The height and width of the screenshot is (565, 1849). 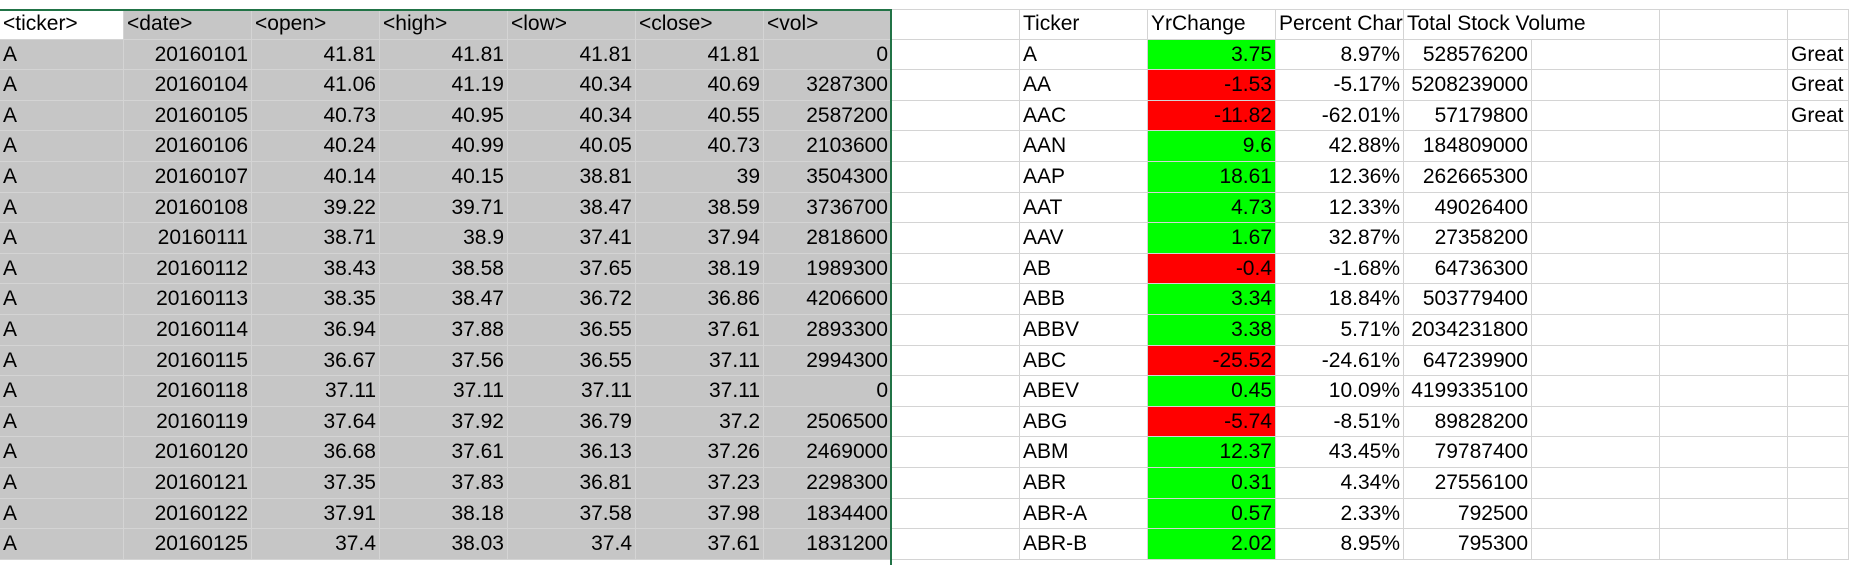 I want to click on raw-data-cell: 38.81, so click(x=572, y=177).